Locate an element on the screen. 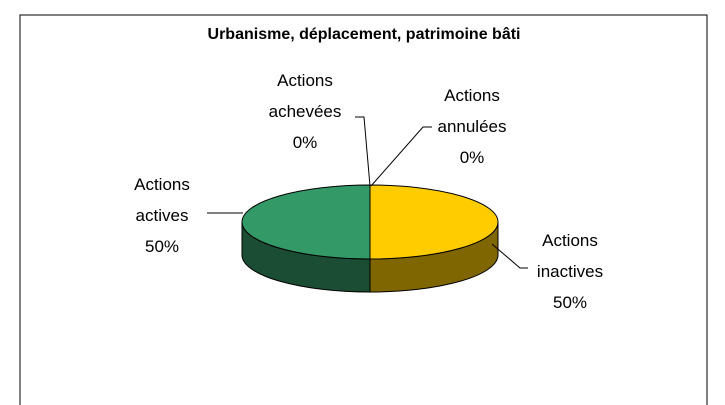  category-label: Actions annulées is located at coordinates (472, 111).